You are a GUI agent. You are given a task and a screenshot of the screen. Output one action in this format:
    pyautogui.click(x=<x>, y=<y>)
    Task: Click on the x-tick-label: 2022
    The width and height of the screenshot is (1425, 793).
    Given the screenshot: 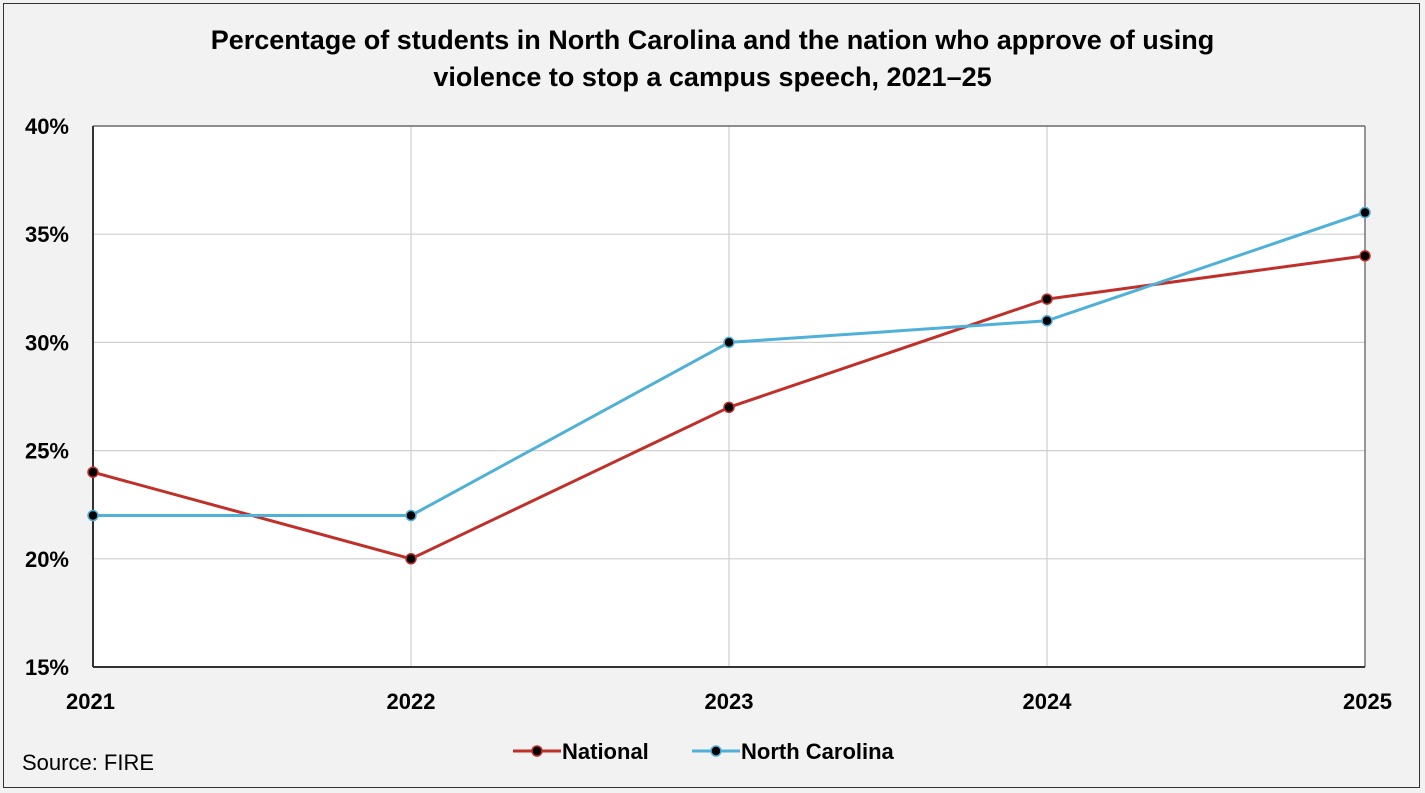 What is the action you would take?
    pyautogui.click(x=411, y=701)
    